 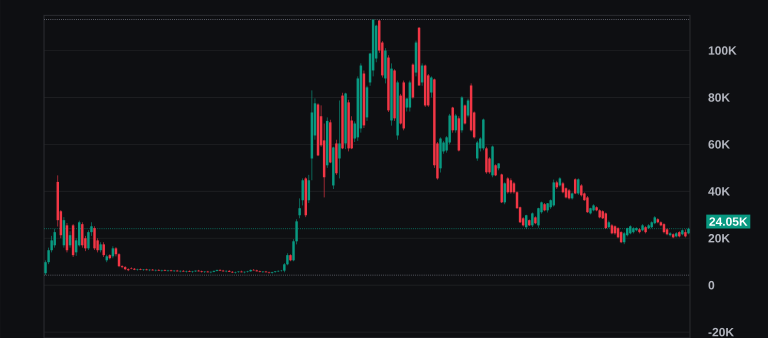 I want to click on y-tick-label: 60K, so click(x=719, y=144).